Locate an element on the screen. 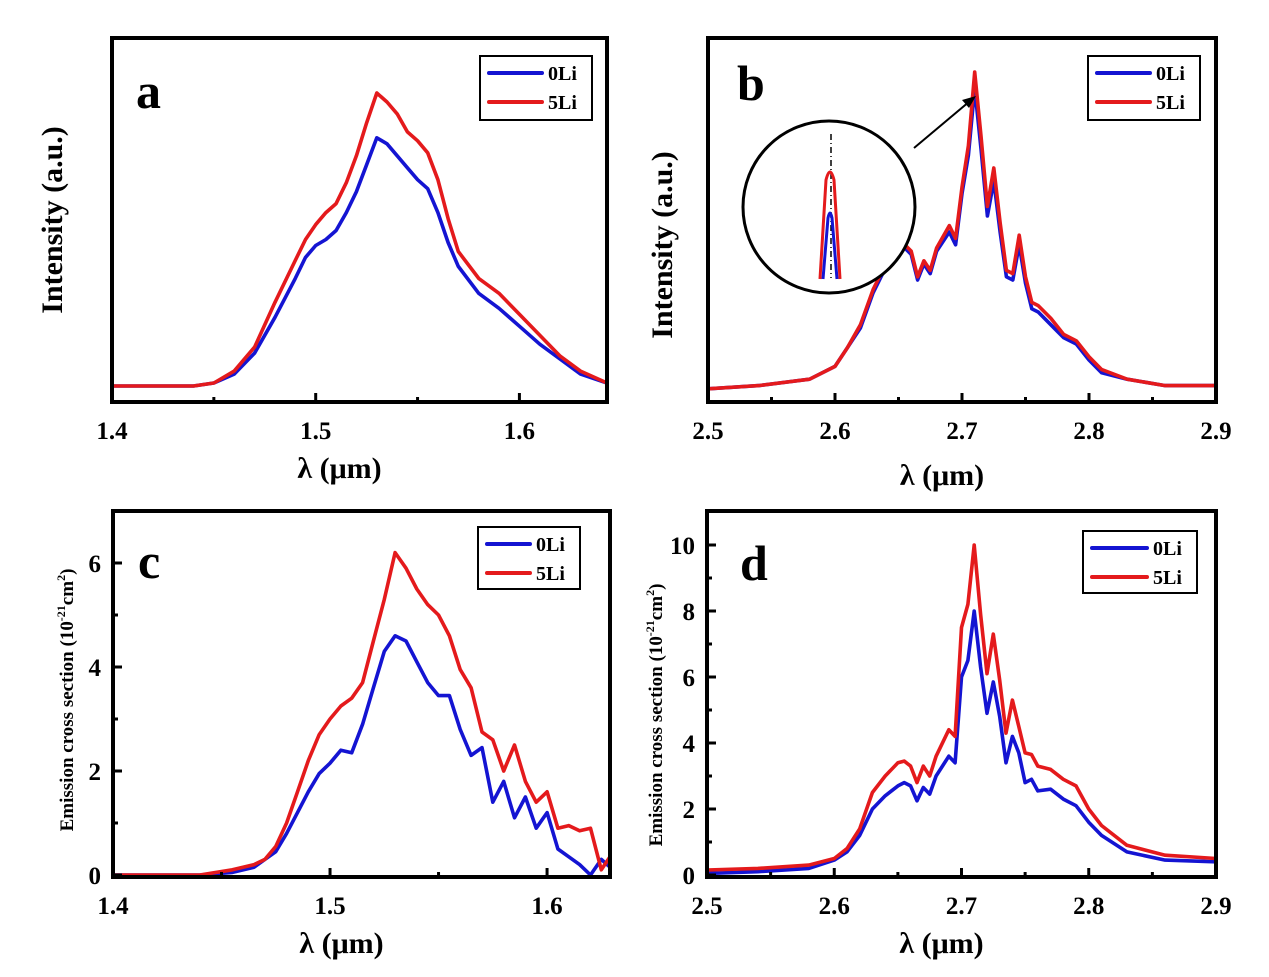 The height and width of the screenshot is (977, 1269). inset-arrow-head is located at coordinates (969, 102).